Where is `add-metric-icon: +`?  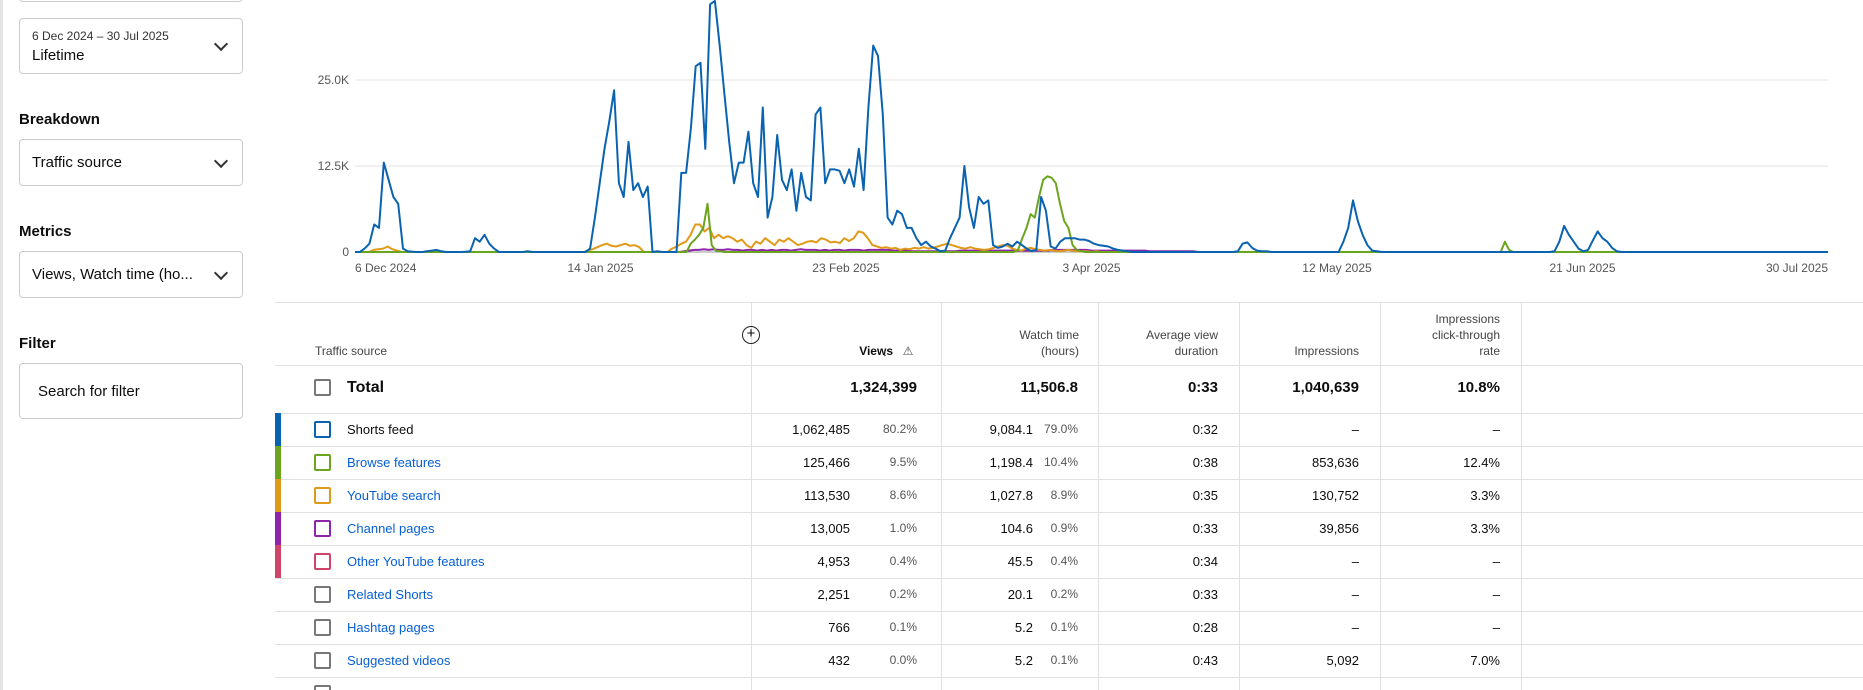 add-metric-icon: + is located at coordinates (751, 335).